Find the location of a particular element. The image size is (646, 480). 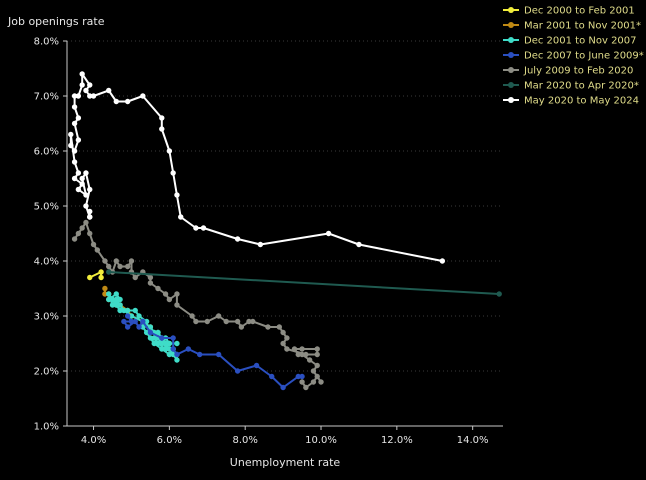

y-axis-title: Job openings rate is located at coordinates (56, 21).